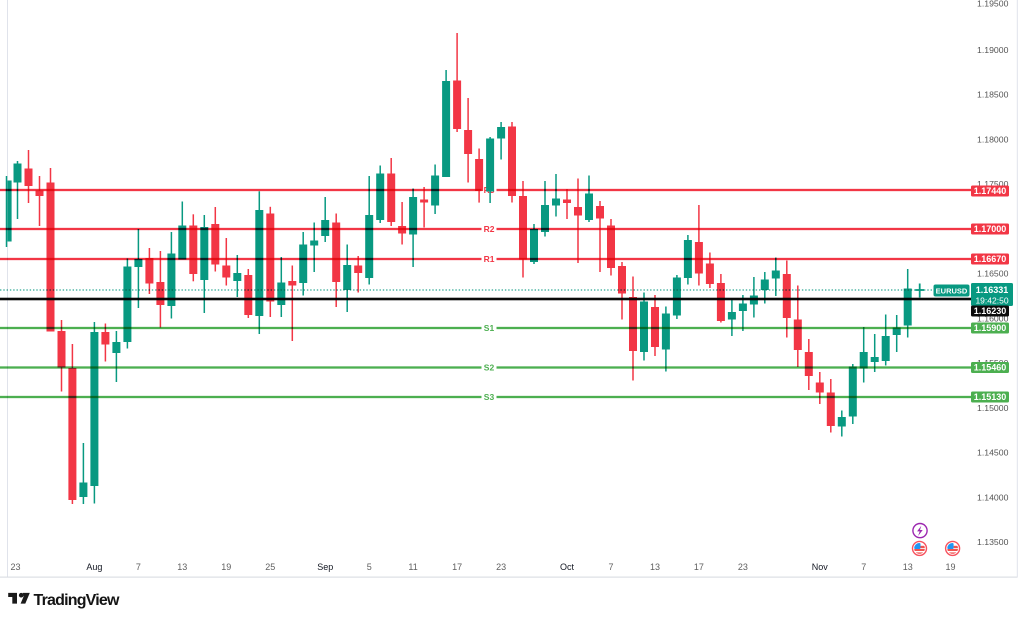 This screenshot has height=620, width=1024. What do you see at coordinates (993, 184) in the screenshot?
I see `svg-text: 1.17500` at bounding box center [993, 184].